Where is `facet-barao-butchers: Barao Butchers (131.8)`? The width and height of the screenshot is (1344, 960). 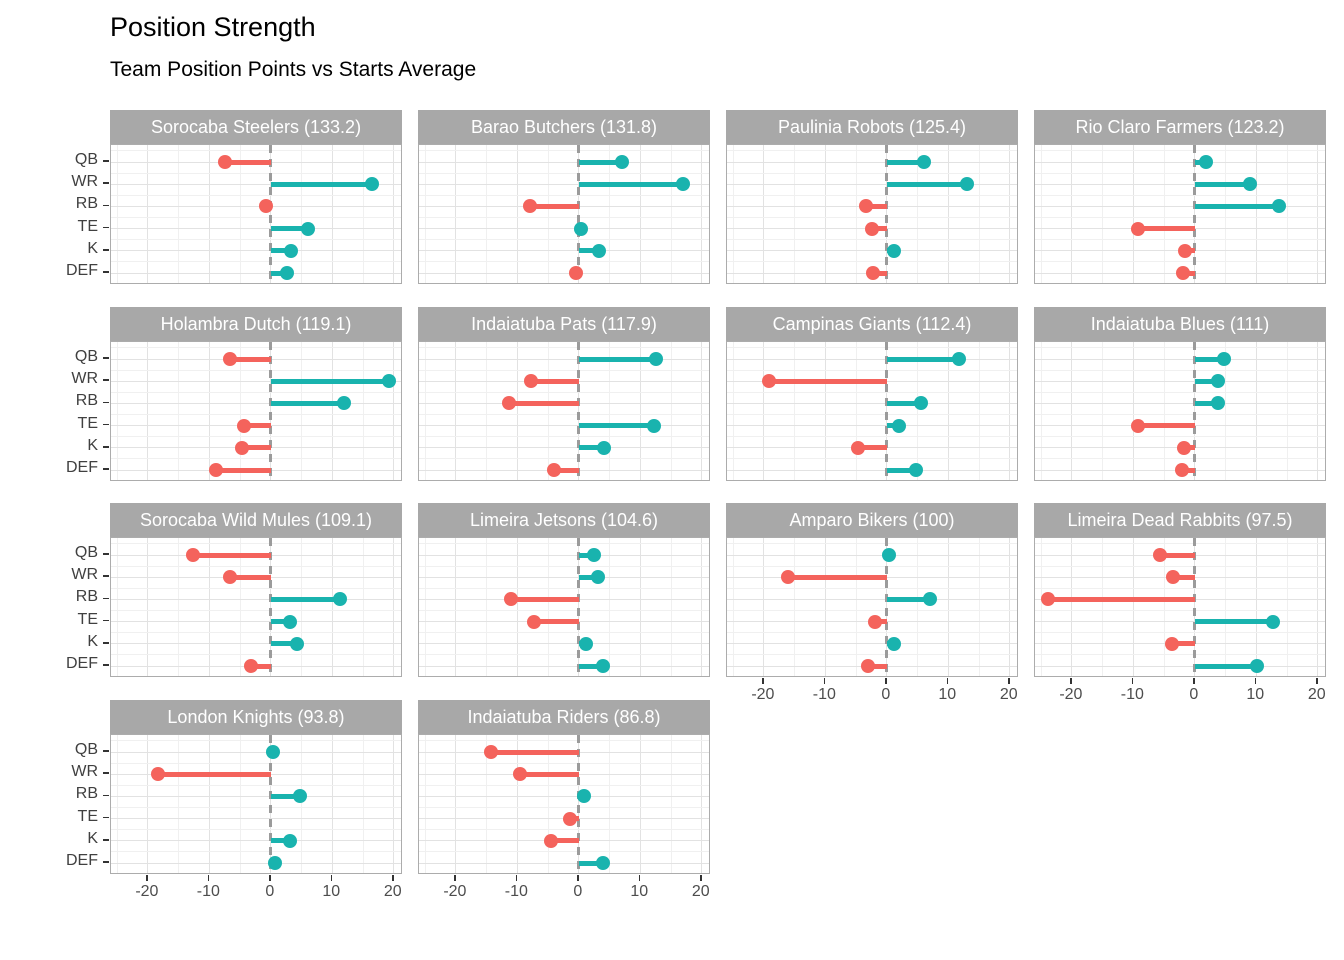
facet-barao-butchers: Barao Butchers (131.8) is located at coordinates (564, 197).